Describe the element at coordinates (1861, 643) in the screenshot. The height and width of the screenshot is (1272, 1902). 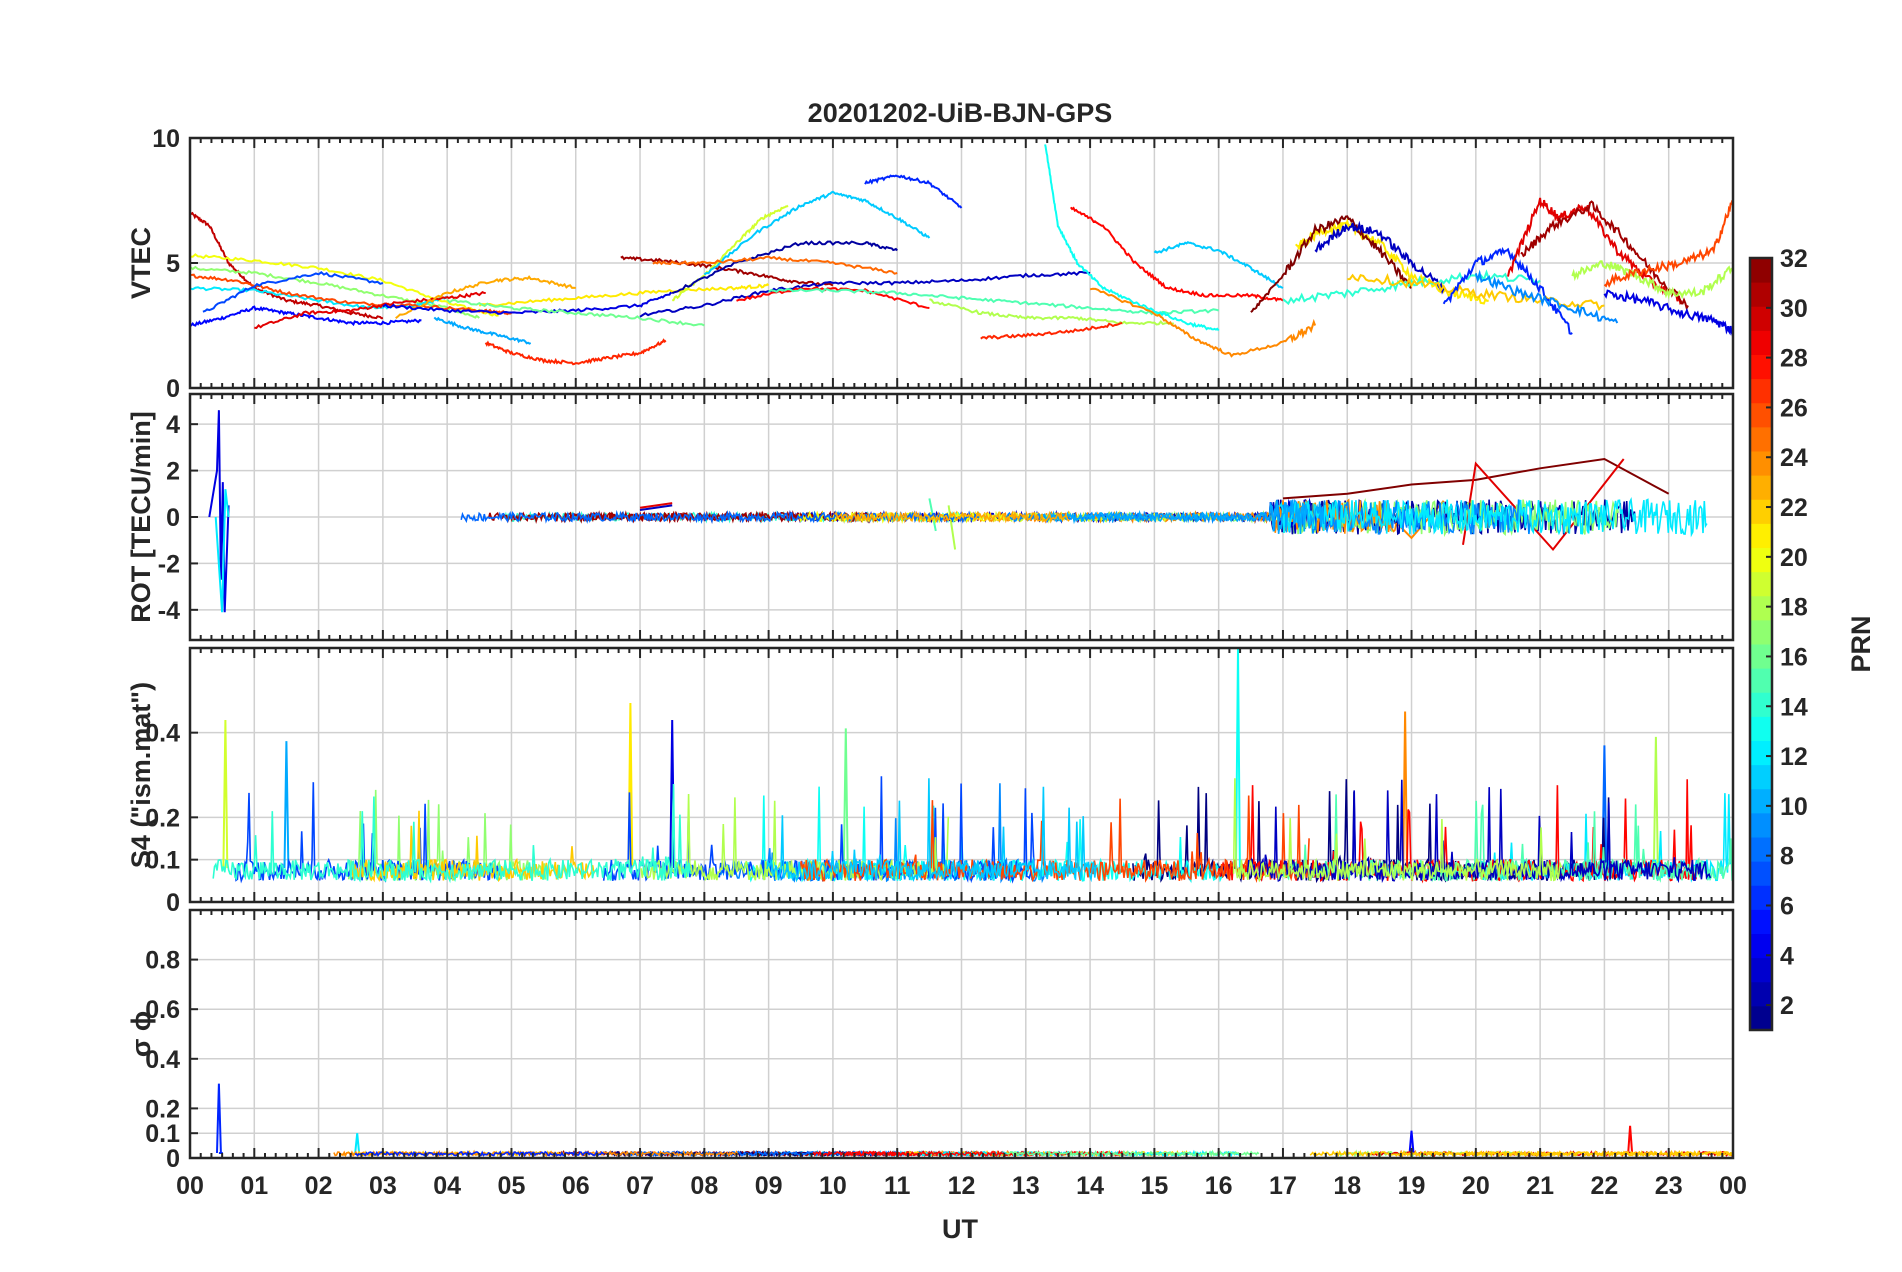
I see `colorbar-label: PRN` at that location.